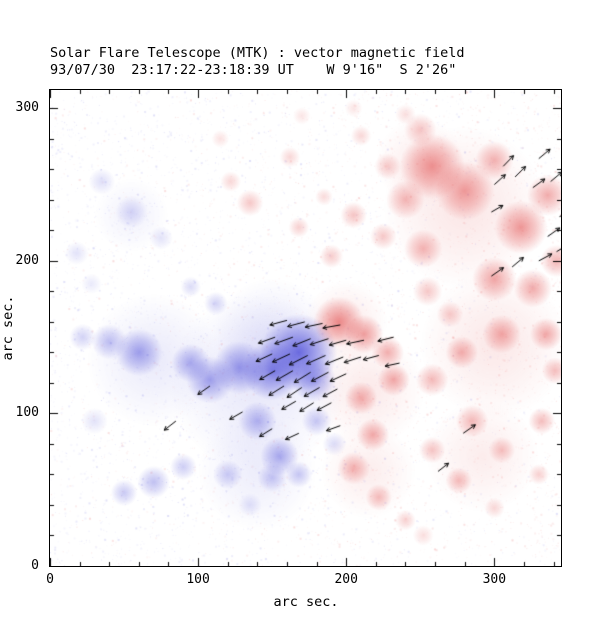 Image resolution: width=612 pixels, height=617 pixels. I want to click on x-axis-ticks: 0 100 200 300, so click(304, 580).